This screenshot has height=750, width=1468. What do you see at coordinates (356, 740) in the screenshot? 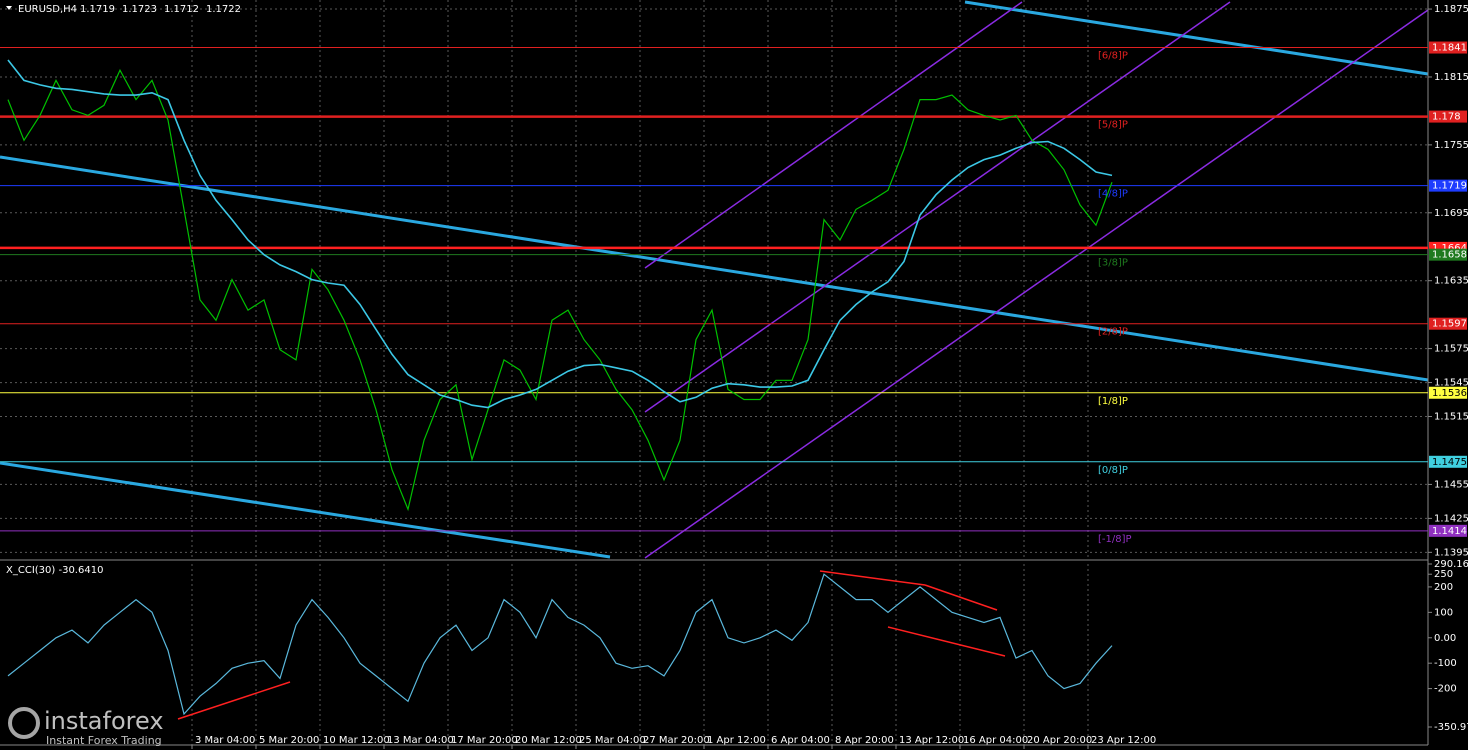
I see `x-tick-label: 10 Mar 12:00` at bounding box center [356, 740].